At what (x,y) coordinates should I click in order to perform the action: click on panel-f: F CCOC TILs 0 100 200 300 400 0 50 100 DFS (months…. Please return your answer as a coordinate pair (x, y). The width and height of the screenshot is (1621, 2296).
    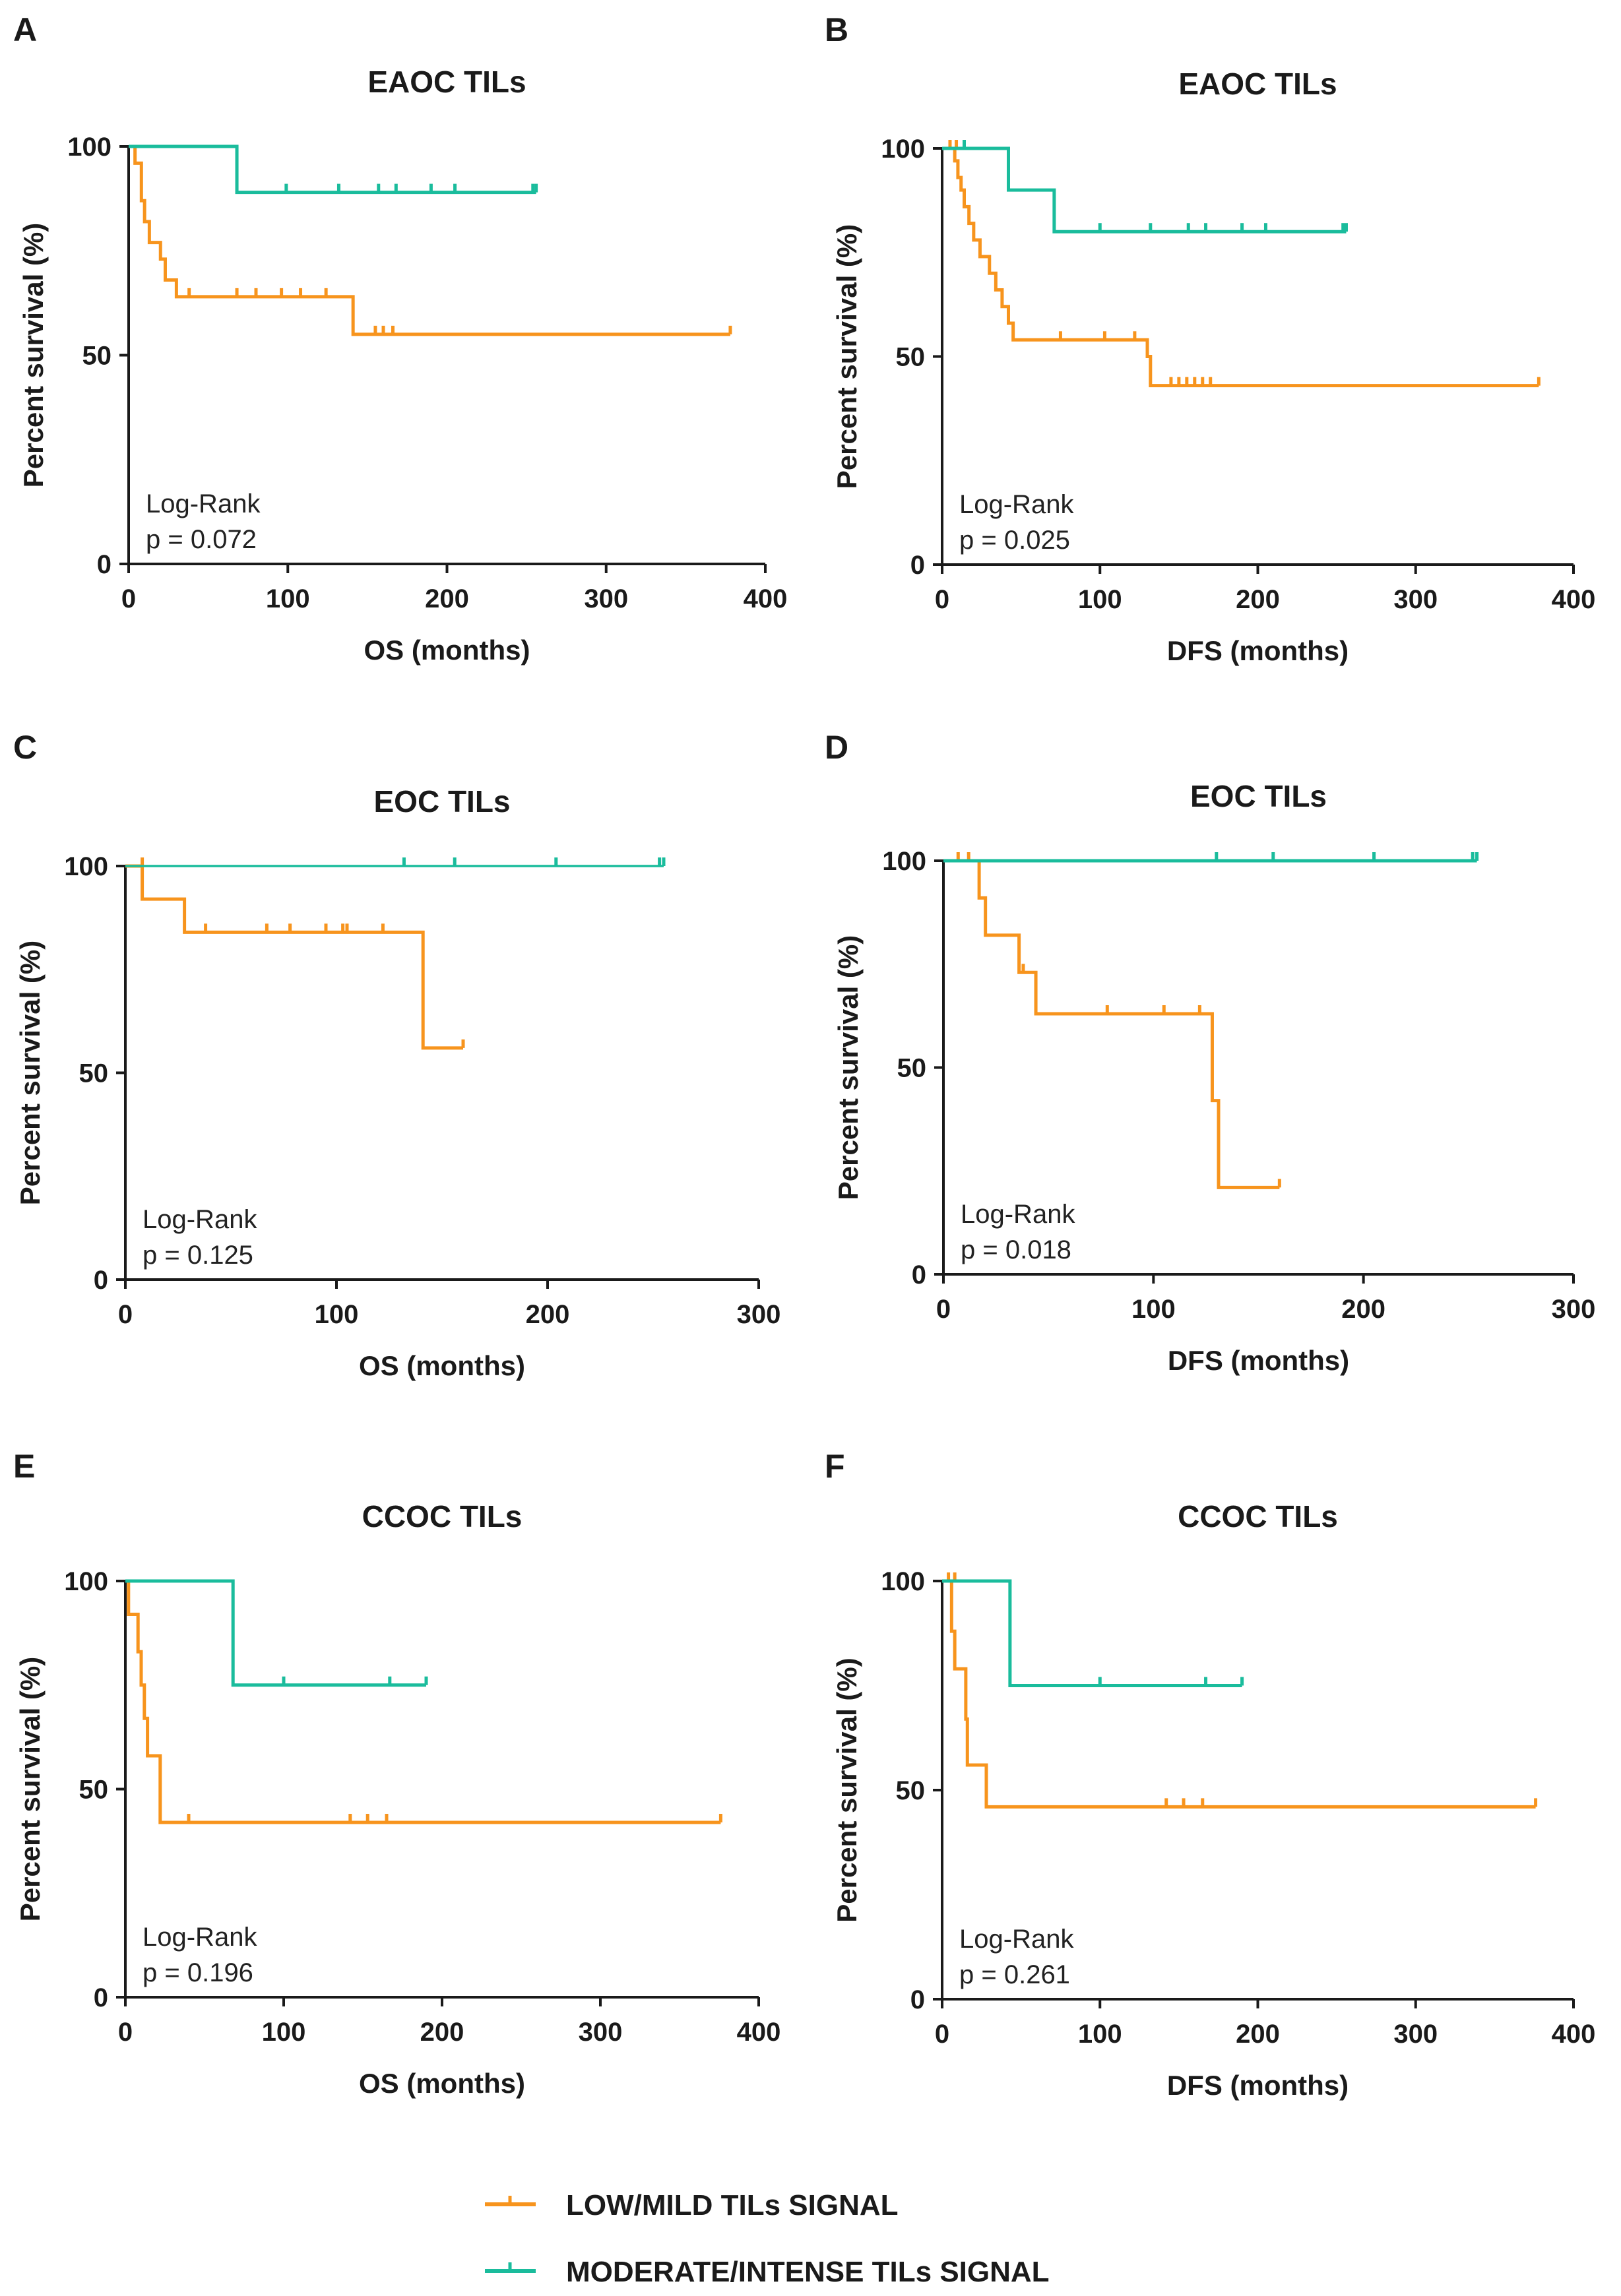
    Looking at the image, I should click on (1210, 1775).